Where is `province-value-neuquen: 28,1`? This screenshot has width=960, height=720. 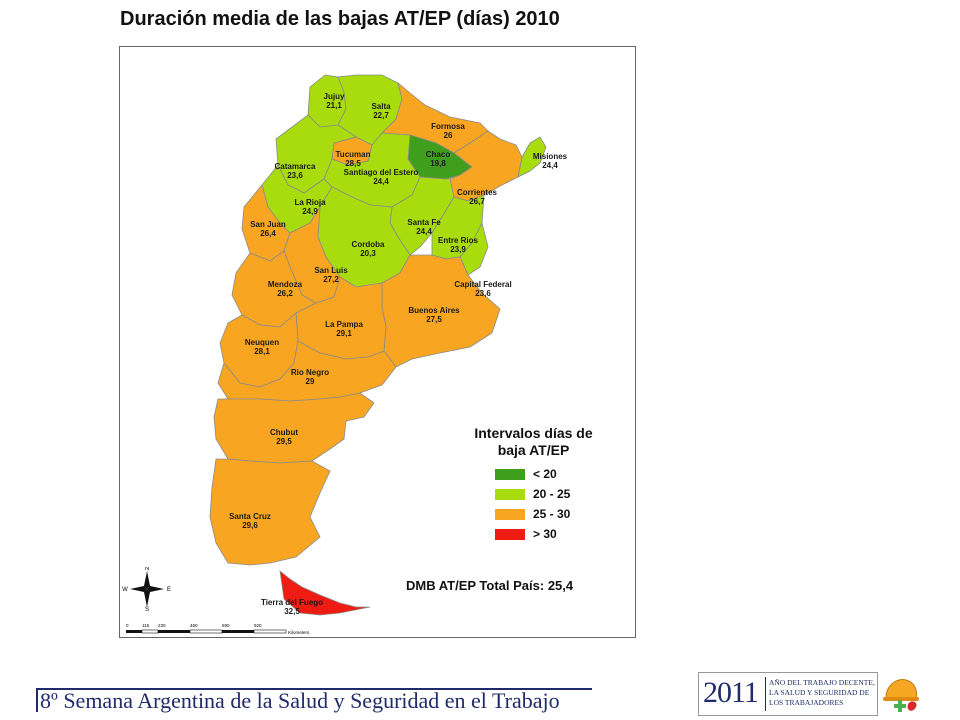 province-value-neuquen: 28,1 is located at coordinates (262, 351).